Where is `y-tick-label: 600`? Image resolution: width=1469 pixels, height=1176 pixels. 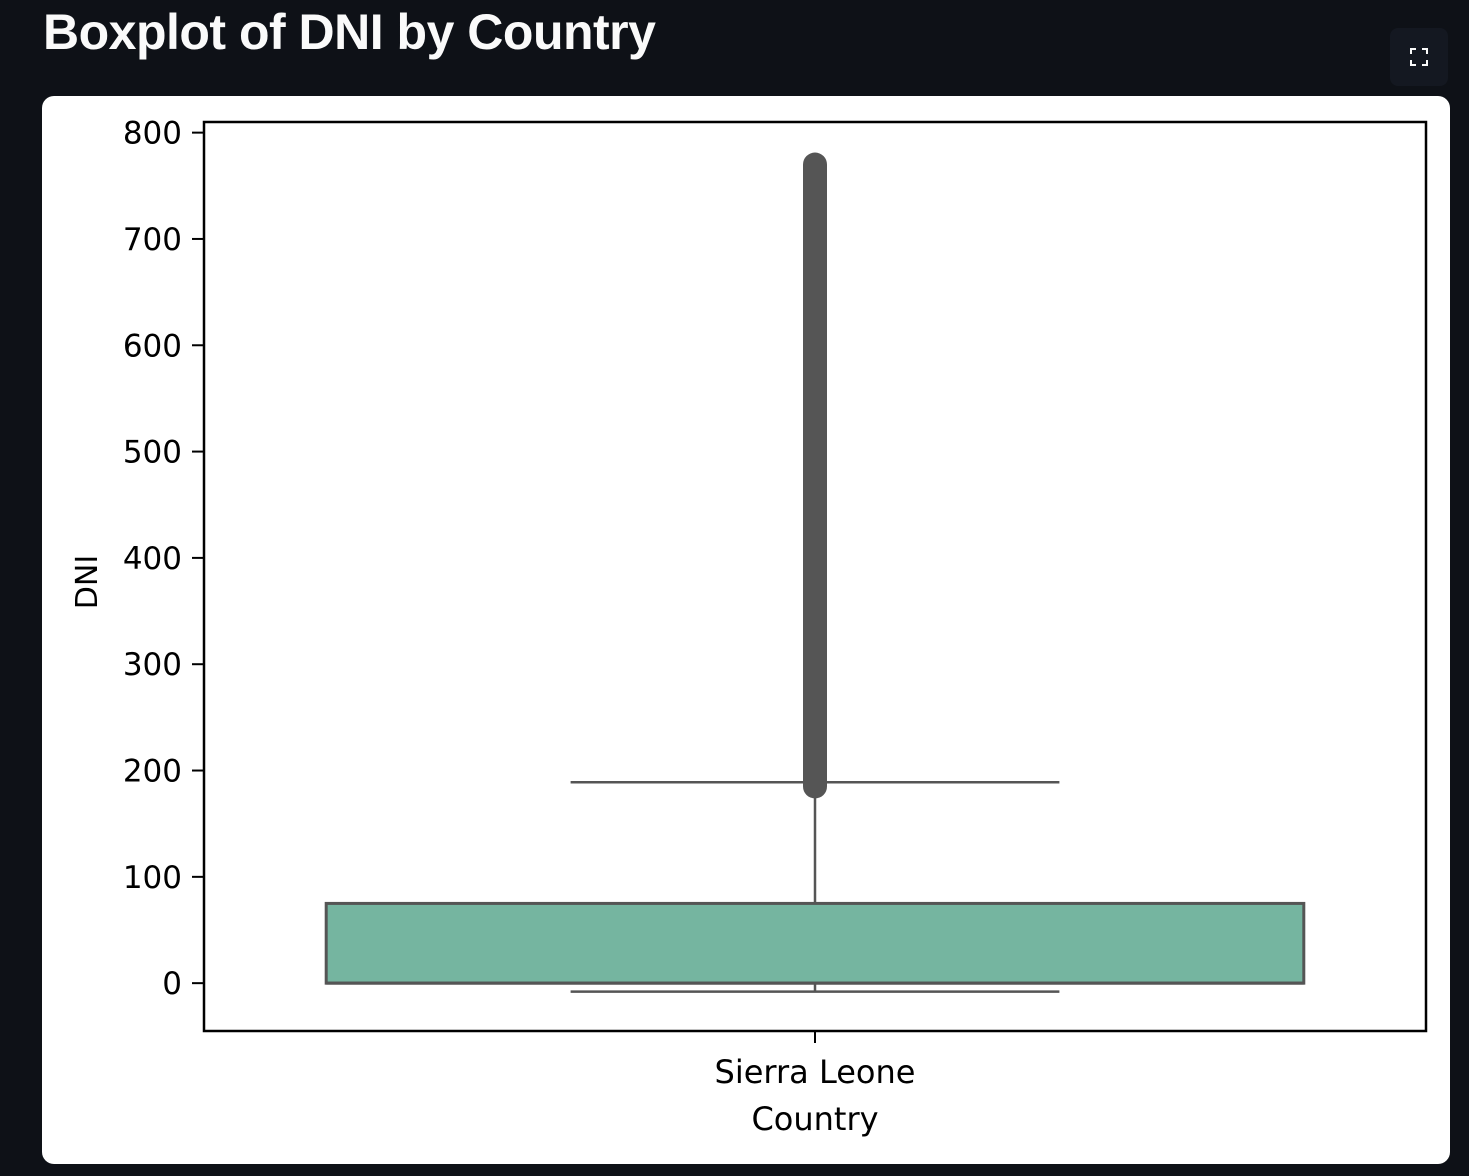
y-tick-label: 600 is located at coordinates (152, 346).